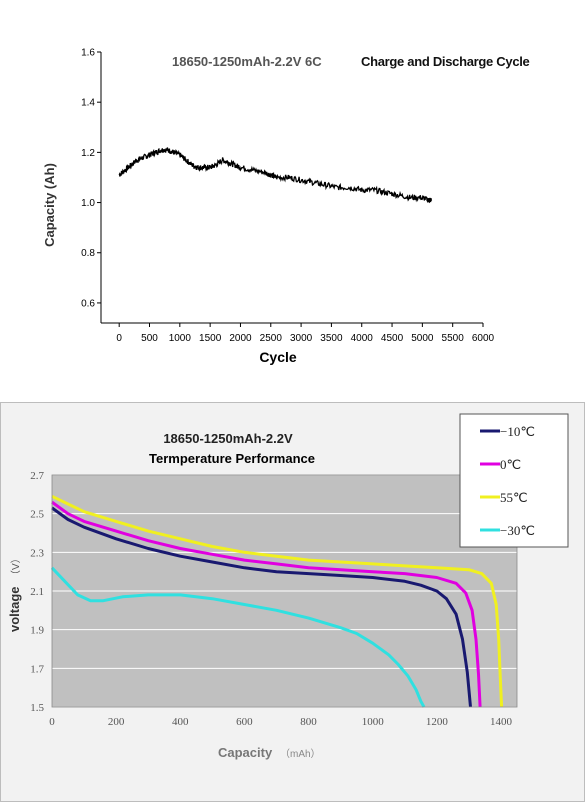  I want to click on chart2-x-tick-label: 200, so click(116, 722).